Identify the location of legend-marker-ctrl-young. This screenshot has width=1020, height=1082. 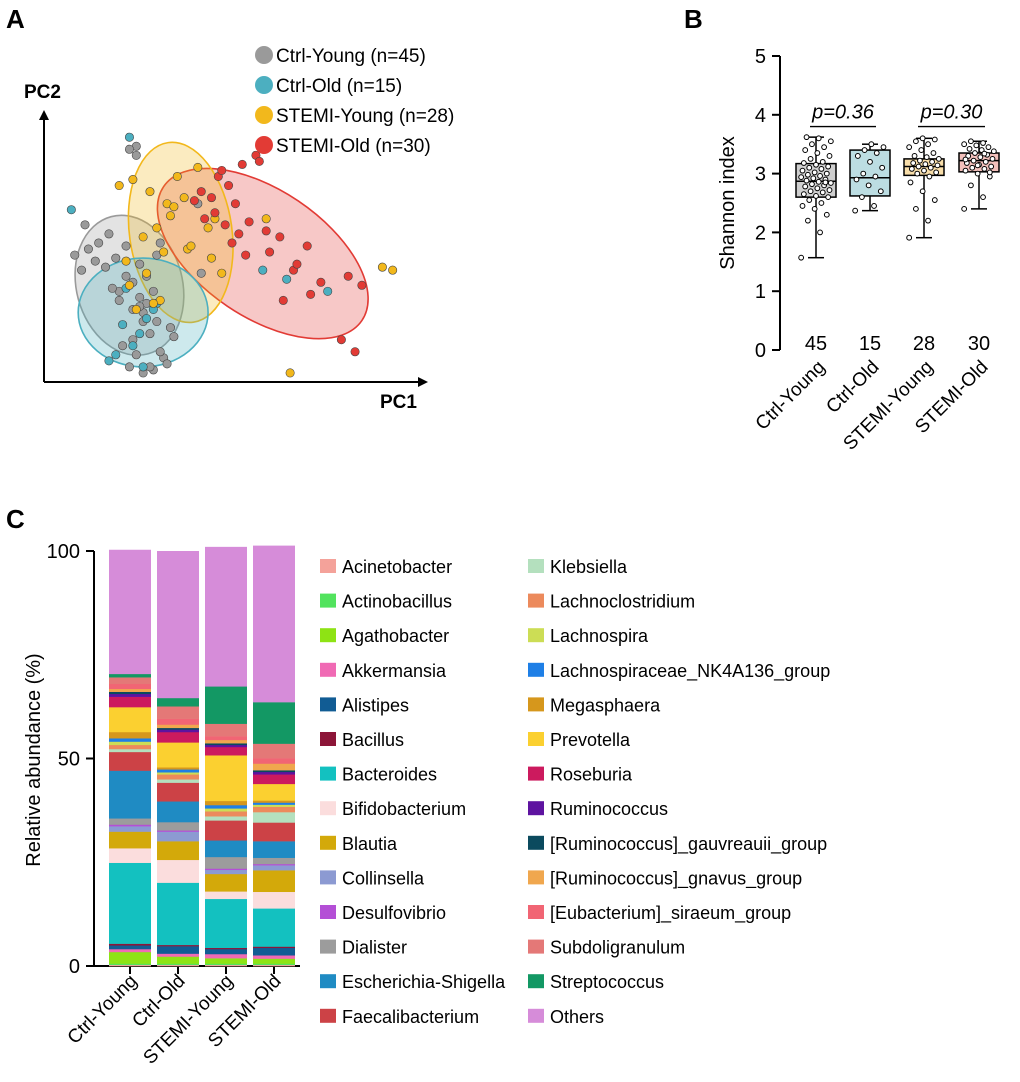
(264, 55).